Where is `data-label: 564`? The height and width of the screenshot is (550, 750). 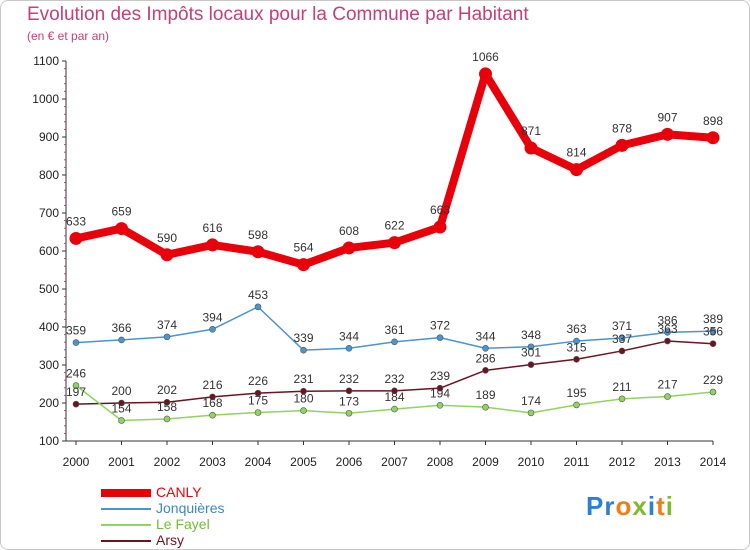 data-label: 564 is located at coordinates (303, 248).